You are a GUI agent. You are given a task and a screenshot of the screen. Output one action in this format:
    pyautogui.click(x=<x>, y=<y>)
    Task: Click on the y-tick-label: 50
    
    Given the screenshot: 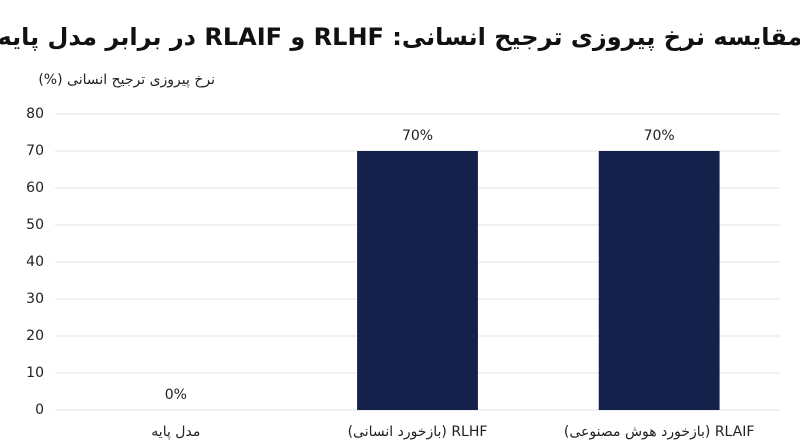 What is the action you would take?
    pyautogui.click(x=35, y=225)
    